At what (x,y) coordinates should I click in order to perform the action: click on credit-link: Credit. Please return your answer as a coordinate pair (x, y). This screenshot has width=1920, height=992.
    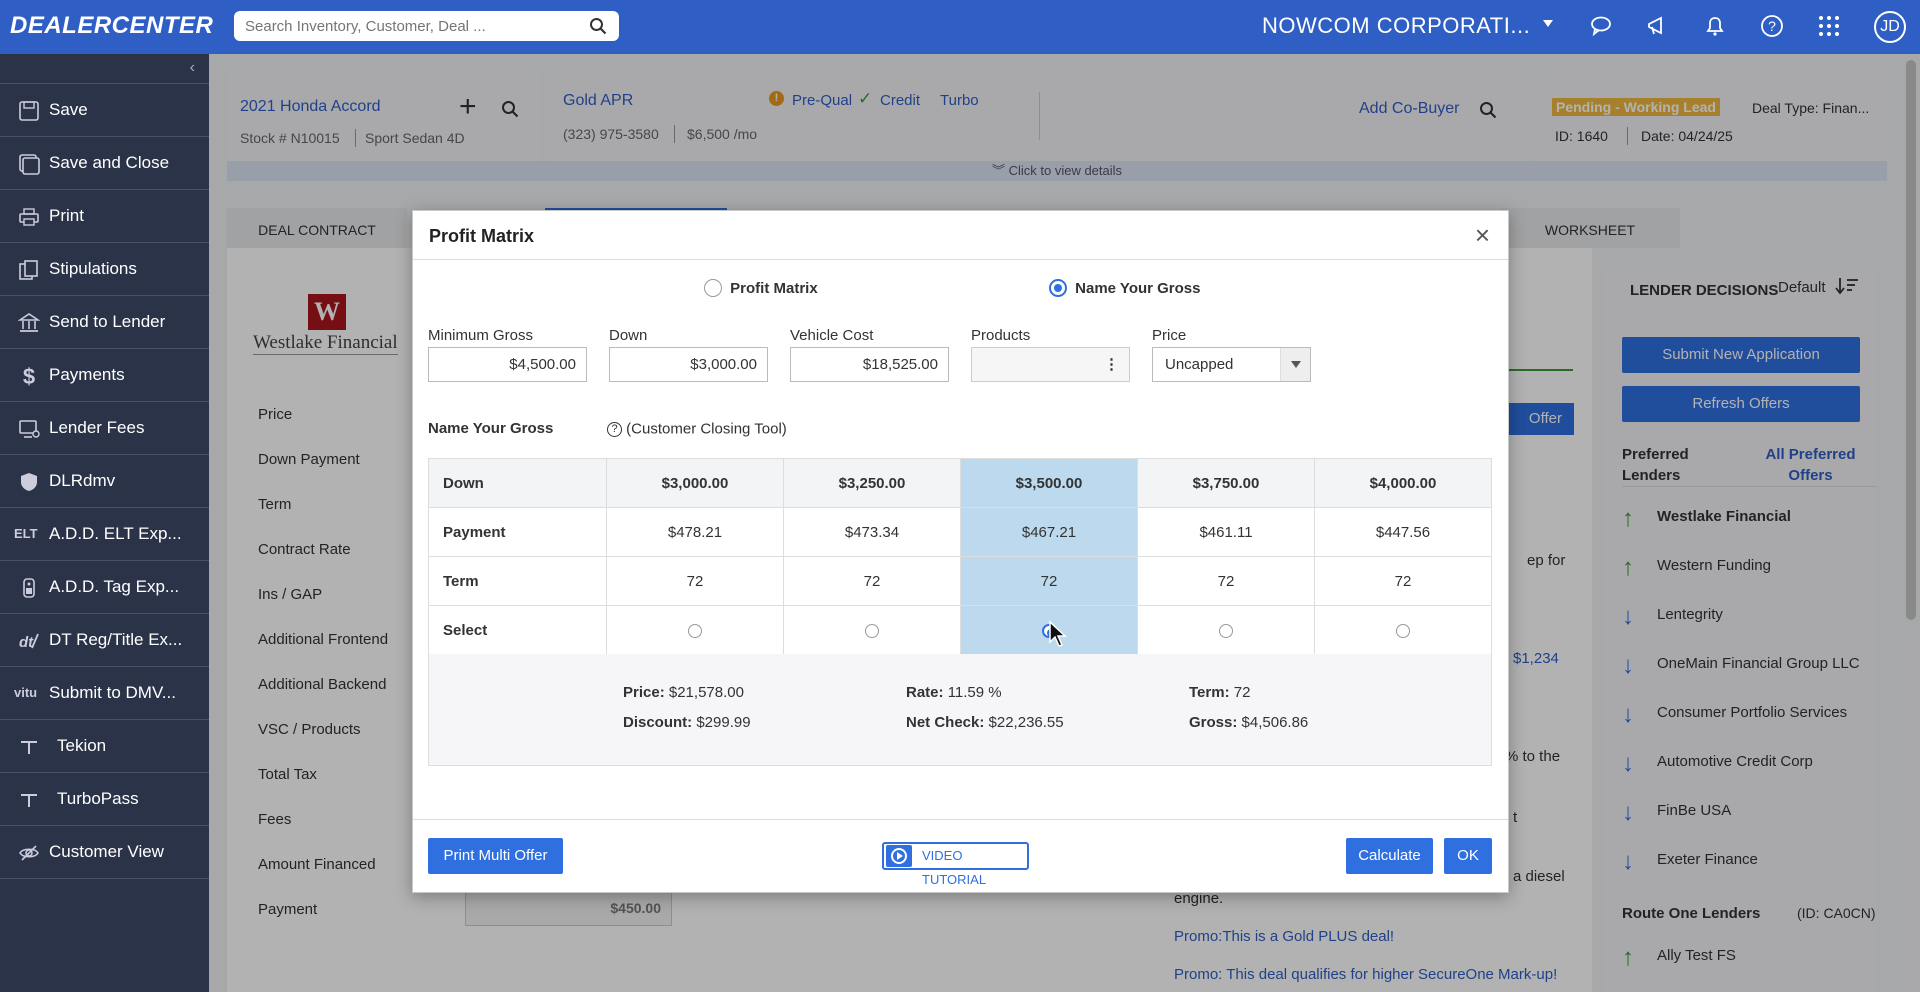
    Looking at the image, I should click on (900, 100).